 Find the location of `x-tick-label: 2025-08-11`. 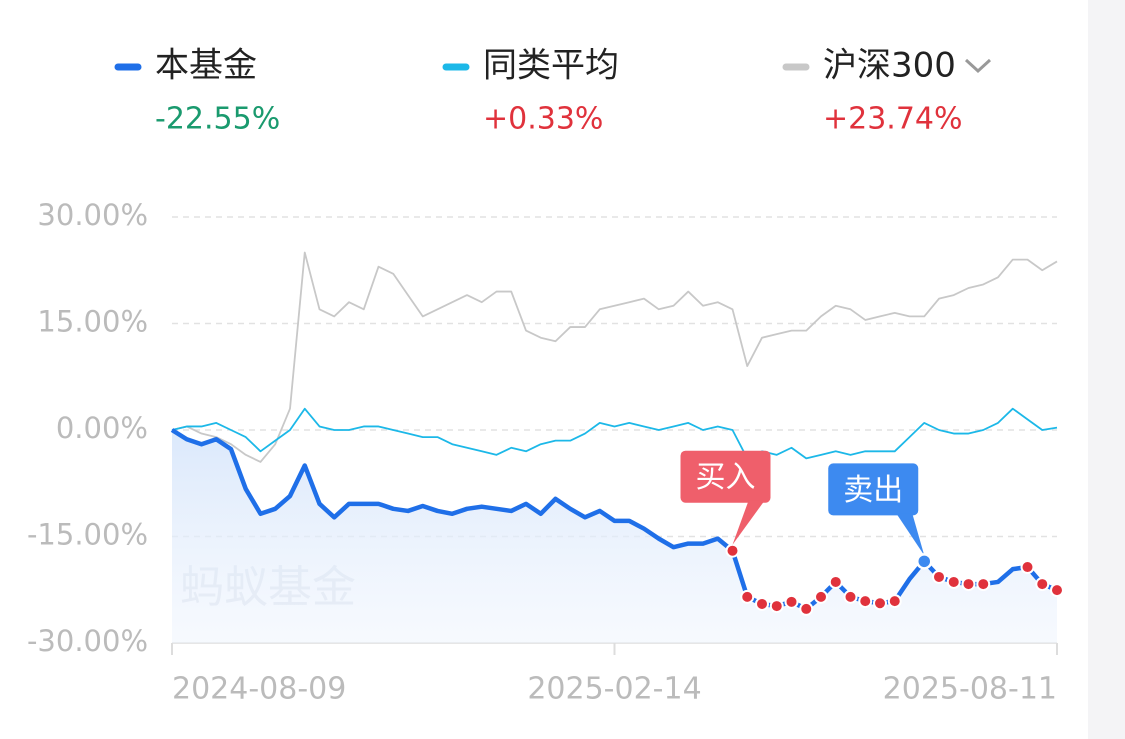

x-tick-label: 2025-08-11 is located at coordinates (970, 689).